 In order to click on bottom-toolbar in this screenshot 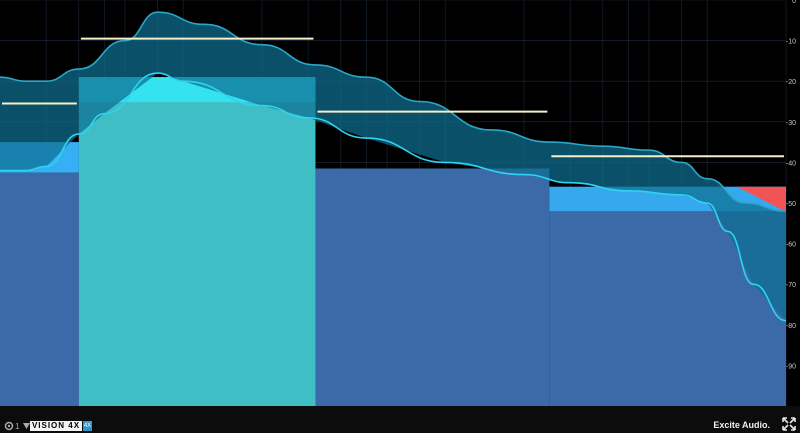, I will do `click(400, 419)`.